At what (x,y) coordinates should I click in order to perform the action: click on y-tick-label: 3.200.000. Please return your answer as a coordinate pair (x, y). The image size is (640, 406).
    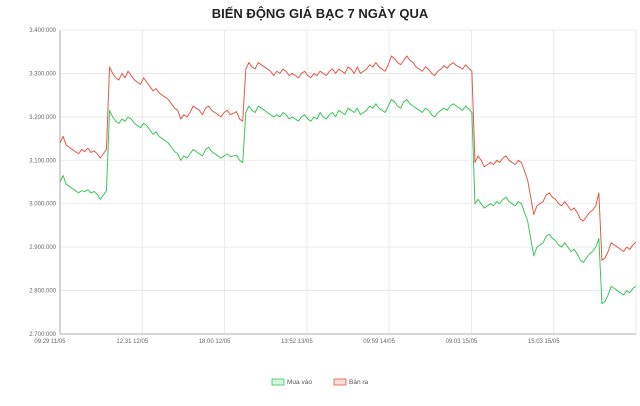
    Looking at the image, I should click on (42, 118).